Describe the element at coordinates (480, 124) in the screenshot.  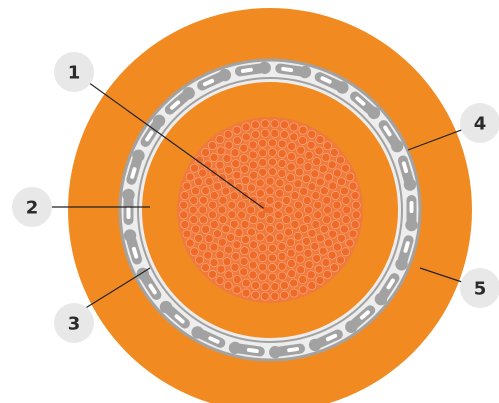
I see `callout-number: 4` at that location.